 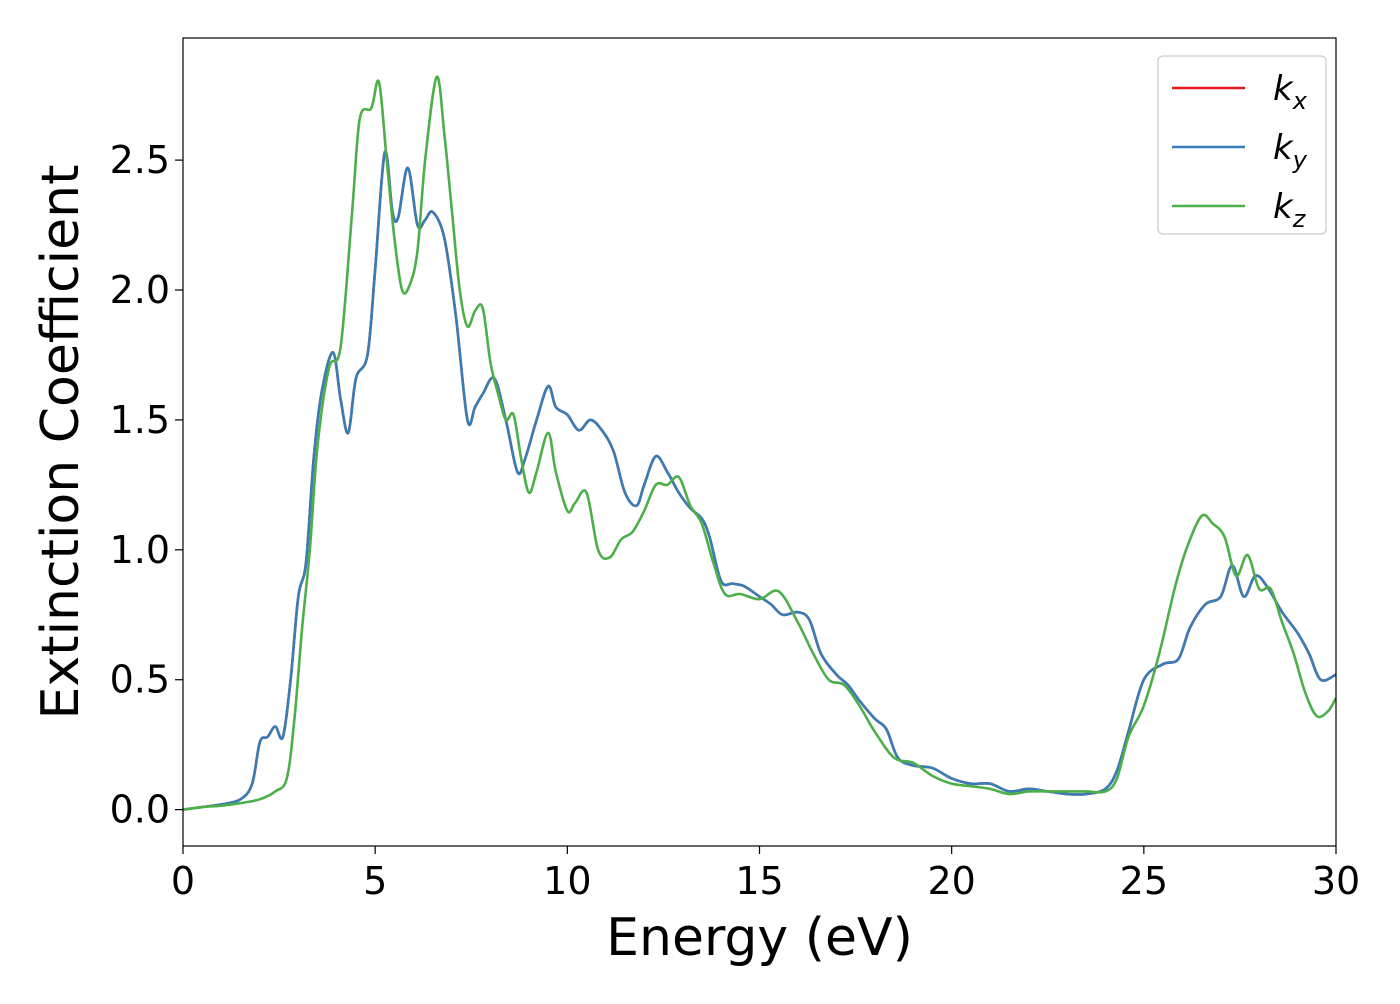 I want to click on legend-label-subscript: x, so click(x=1300, y=101).